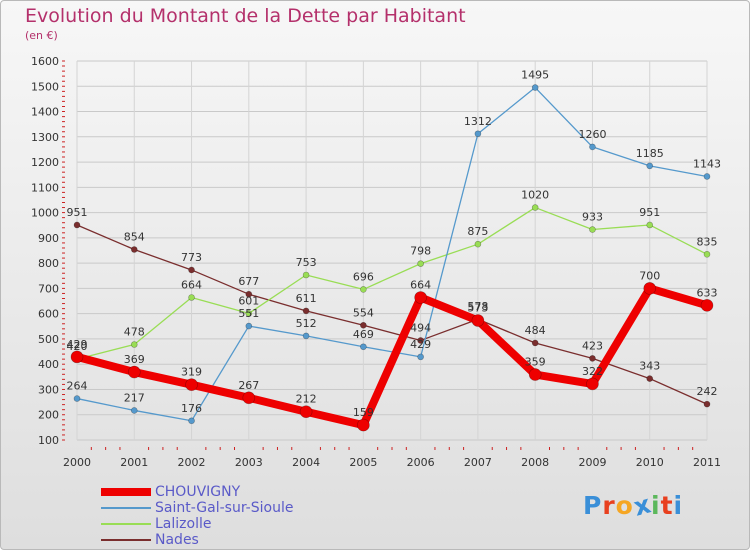  What do you see at coordinates (48, 389) in the screenshot?
I see `y-tick-label: 300` at bounding box center [48, 389].